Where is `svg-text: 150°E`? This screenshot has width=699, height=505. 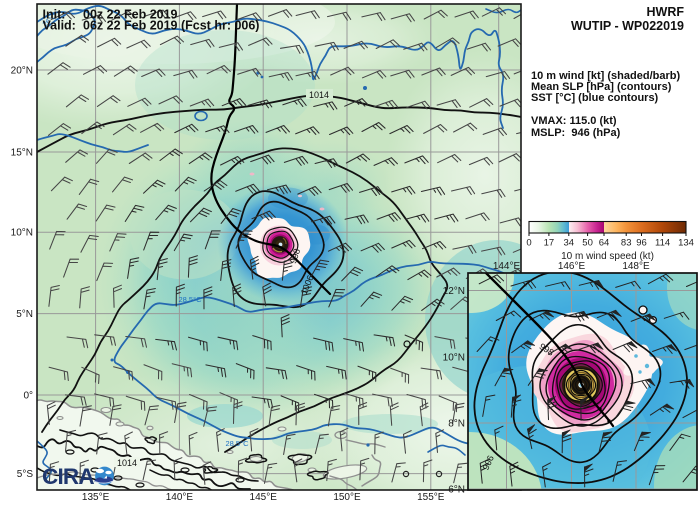
svg-text: 150°E is located at coordinates (347, 497).